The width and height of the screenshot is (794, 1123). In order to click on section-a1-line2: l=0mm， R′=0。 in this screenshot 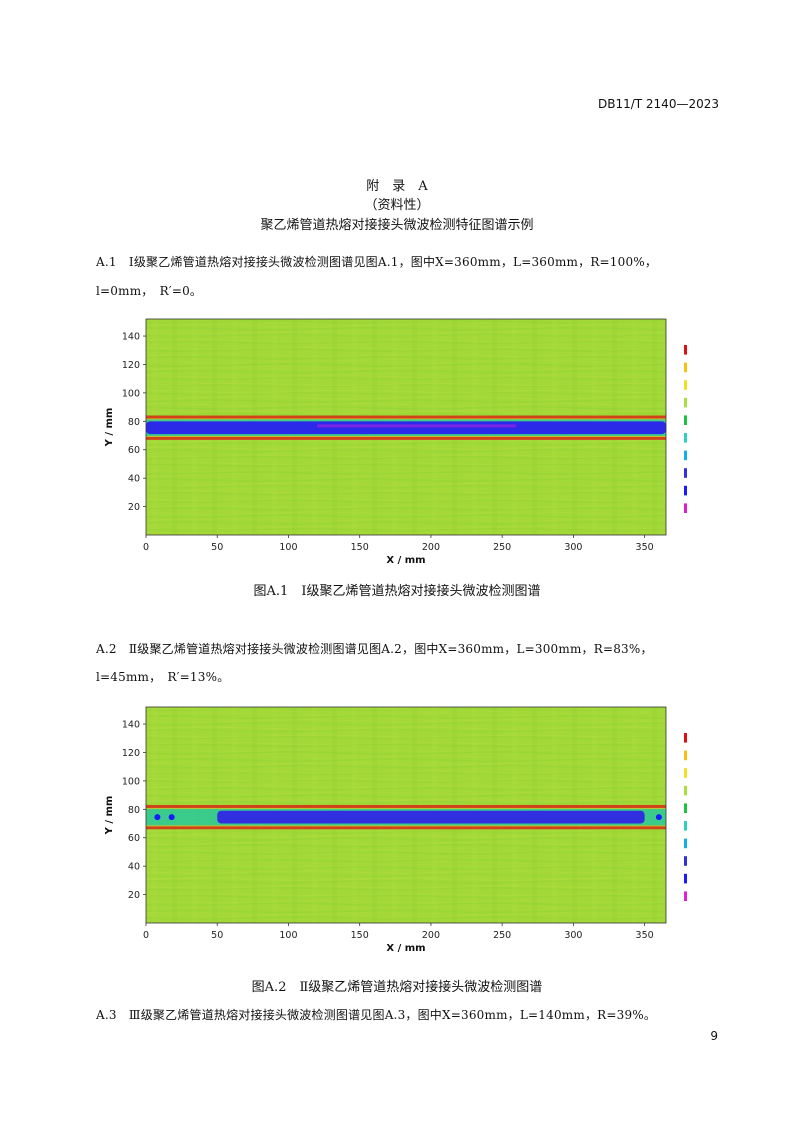, I will do `click(149, 291)`.